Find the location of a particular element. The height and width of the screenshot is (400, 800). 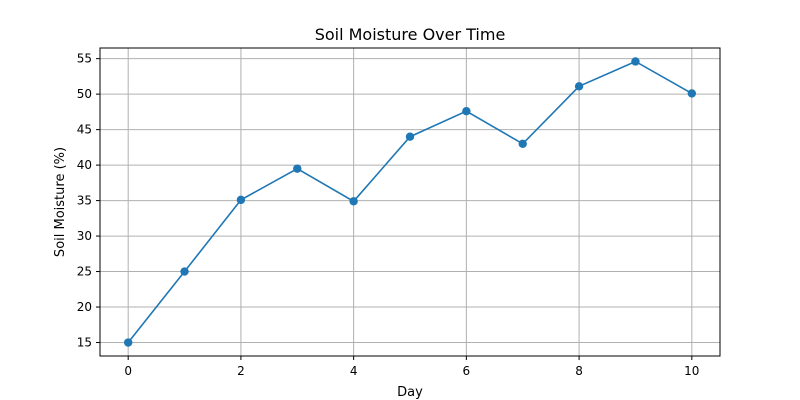

y-tick-label: 40 is located at coordinates (84, 165).